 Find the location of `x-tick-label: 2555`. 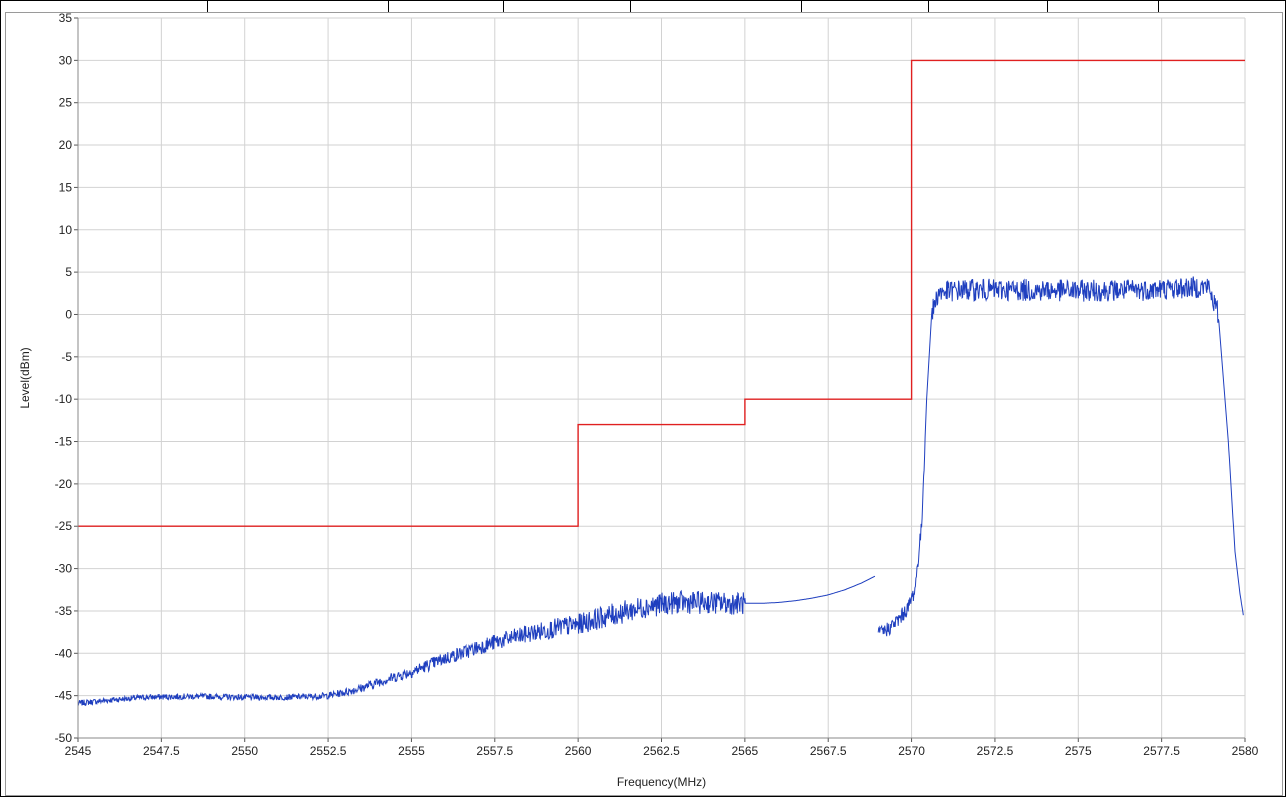

x-tick-label: 2555 is located at coordinates (411, 751).